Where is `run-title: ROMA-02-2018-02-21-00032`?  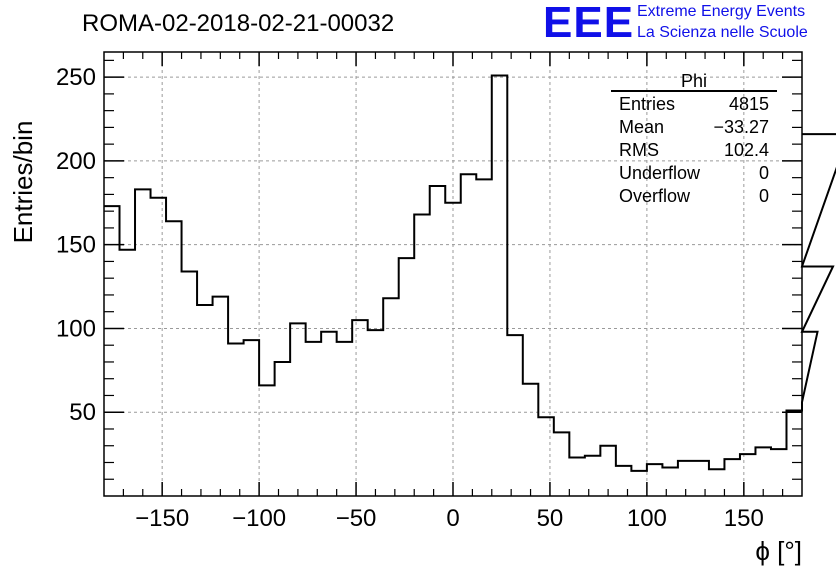 run-title: ROMA-02-2018-02-21-00032 is located at coordinates (238, 23).